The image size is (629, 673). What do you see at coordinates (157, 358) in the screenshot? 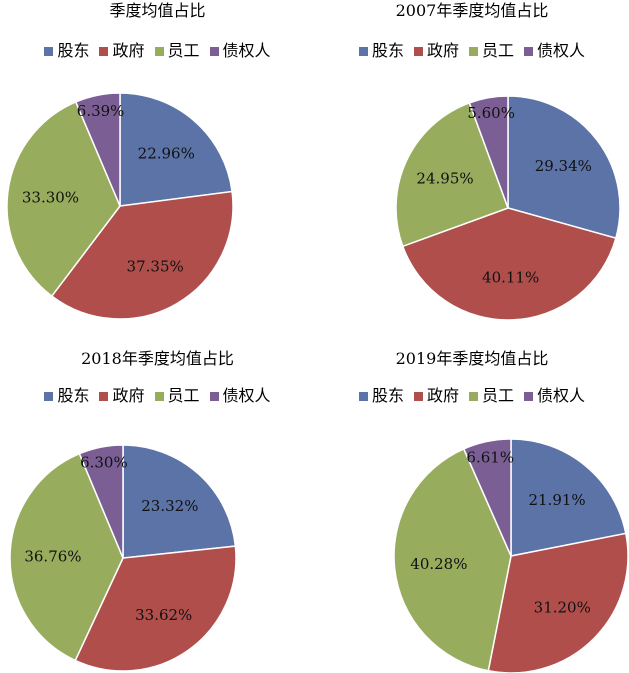
I see `chart-title: 2018年季度均值占比` at bounding box center [157, 358].